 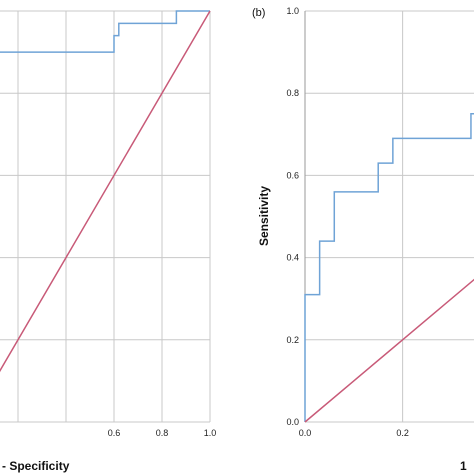 What do you see at coordinates (210, 433) in the screenshot?
I see `panel-a-x-tick-label: 1.0` at bounding box center [210, 433].